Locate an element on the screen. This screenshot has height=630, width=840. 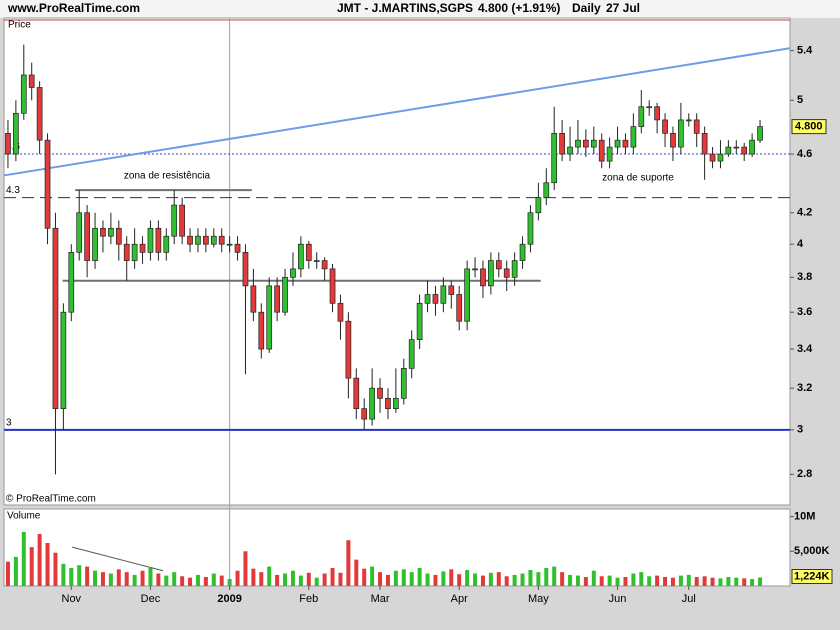
x-tick-label: Jun is located at coordinates (618, 599).